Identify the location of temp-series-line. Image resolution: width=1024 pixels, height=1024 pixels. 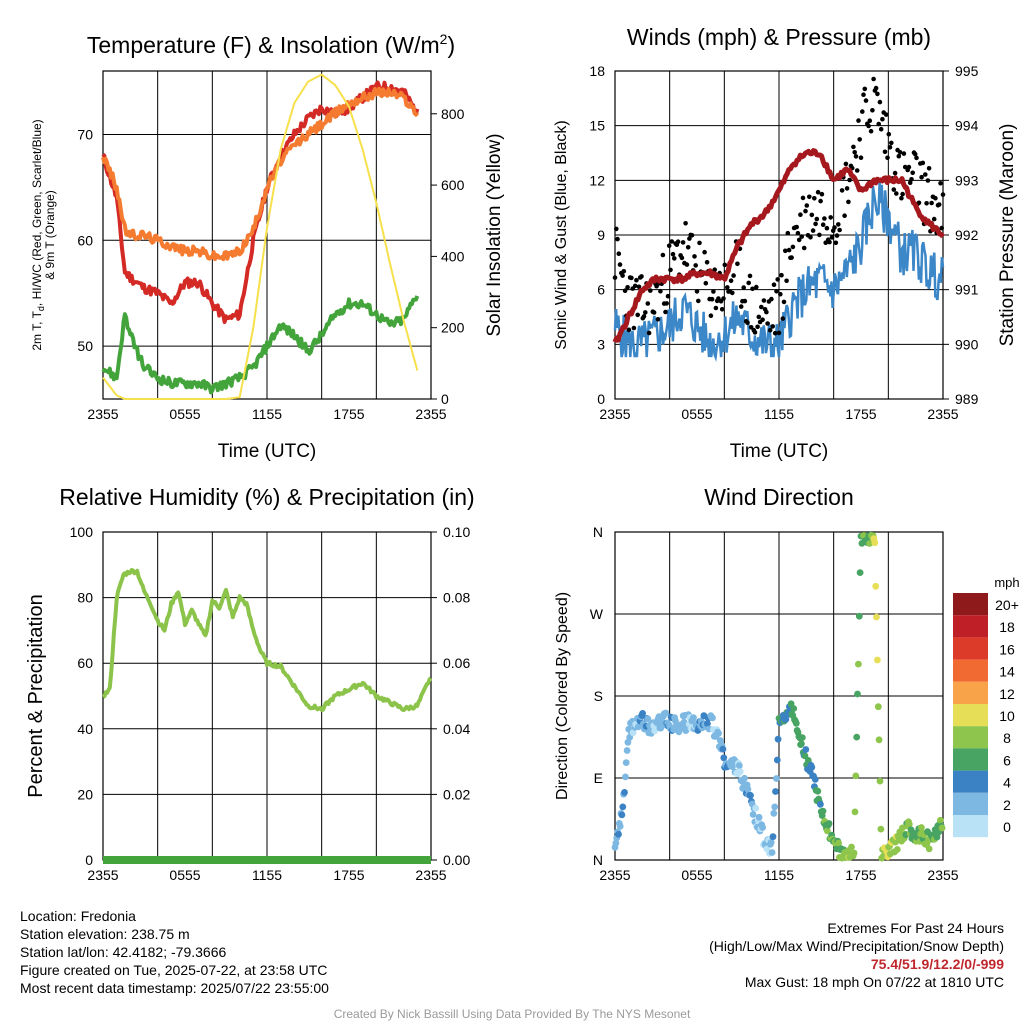
(260, 236).